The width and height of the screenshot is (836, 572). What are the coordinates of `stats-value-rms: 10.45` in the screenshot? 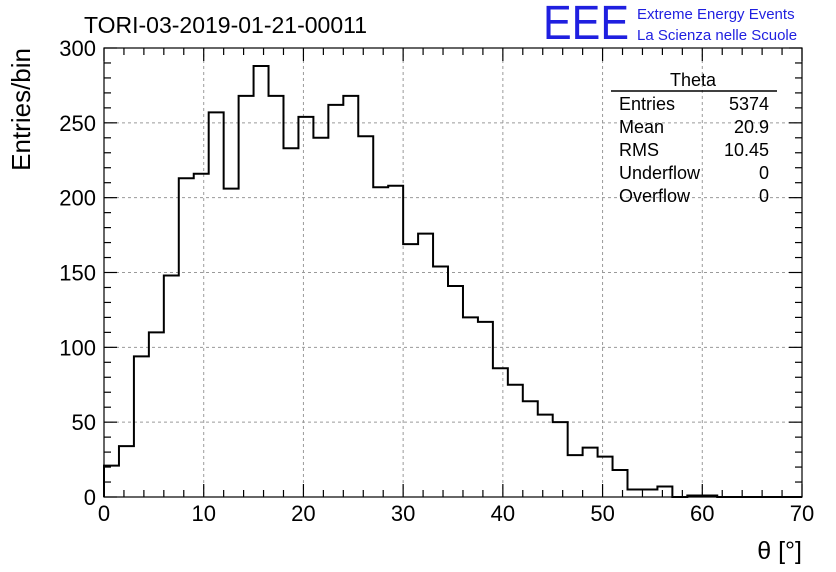 It's located at (746, 150).